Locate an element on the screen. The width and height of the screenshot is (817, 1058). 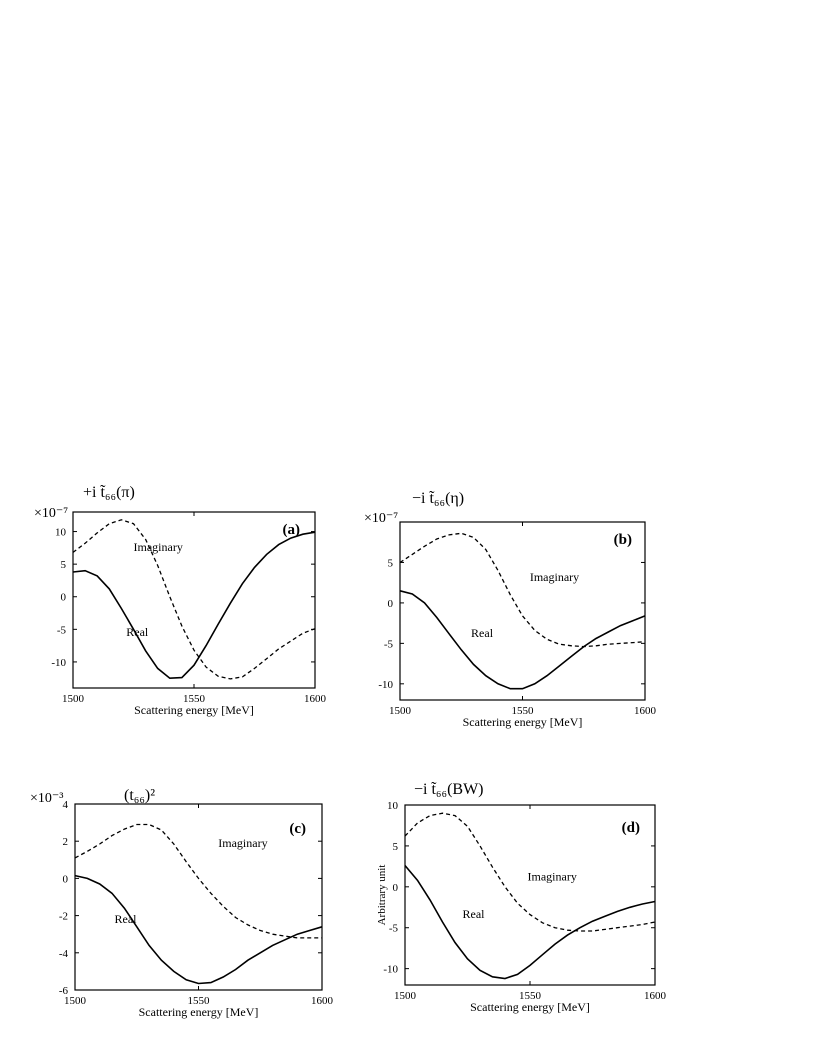
y-tick-label: 2 is located at coordinates (66, 842).